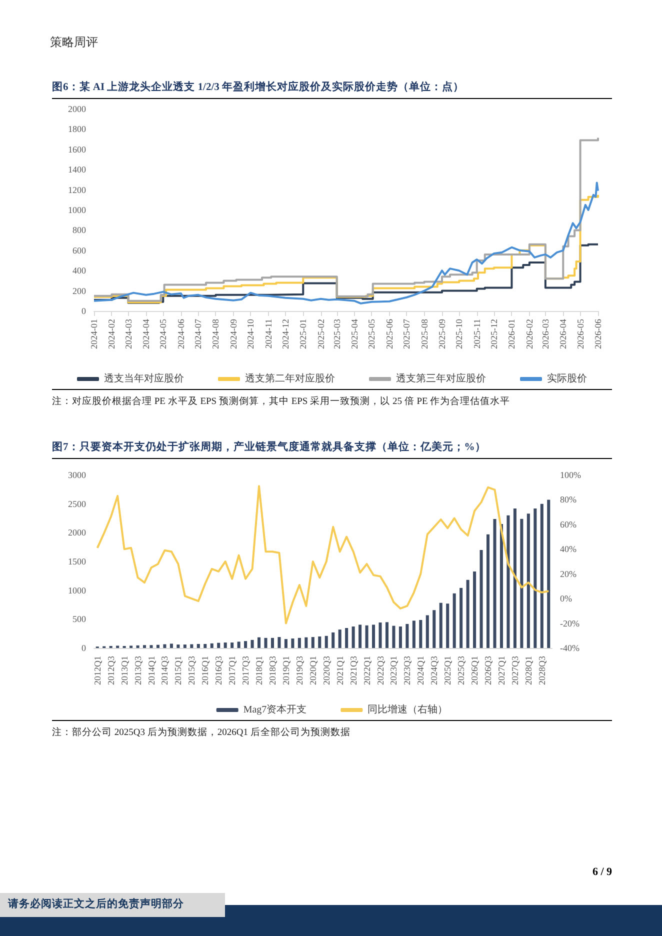 This screenshot has height=936, width=662. What do you see at coordinates (339, 670) in the screenshot?
I see `x-tick-label: 2021Q1` at bounding box center [339, 670].